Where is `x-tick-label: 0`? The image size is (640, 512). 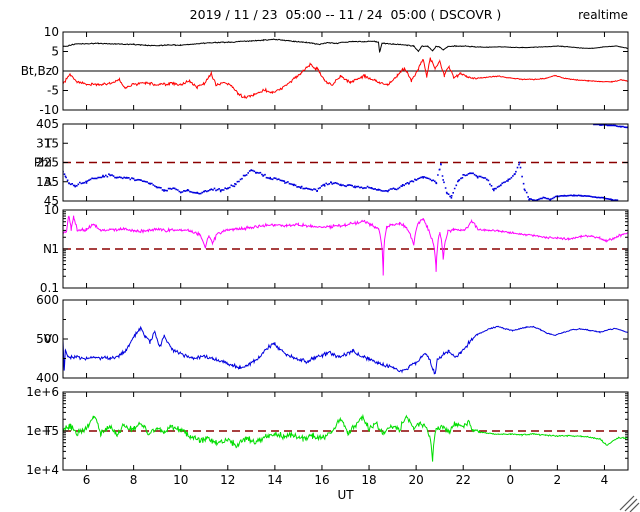 x-tick-label: 0 is located at coordinates (510, 480).